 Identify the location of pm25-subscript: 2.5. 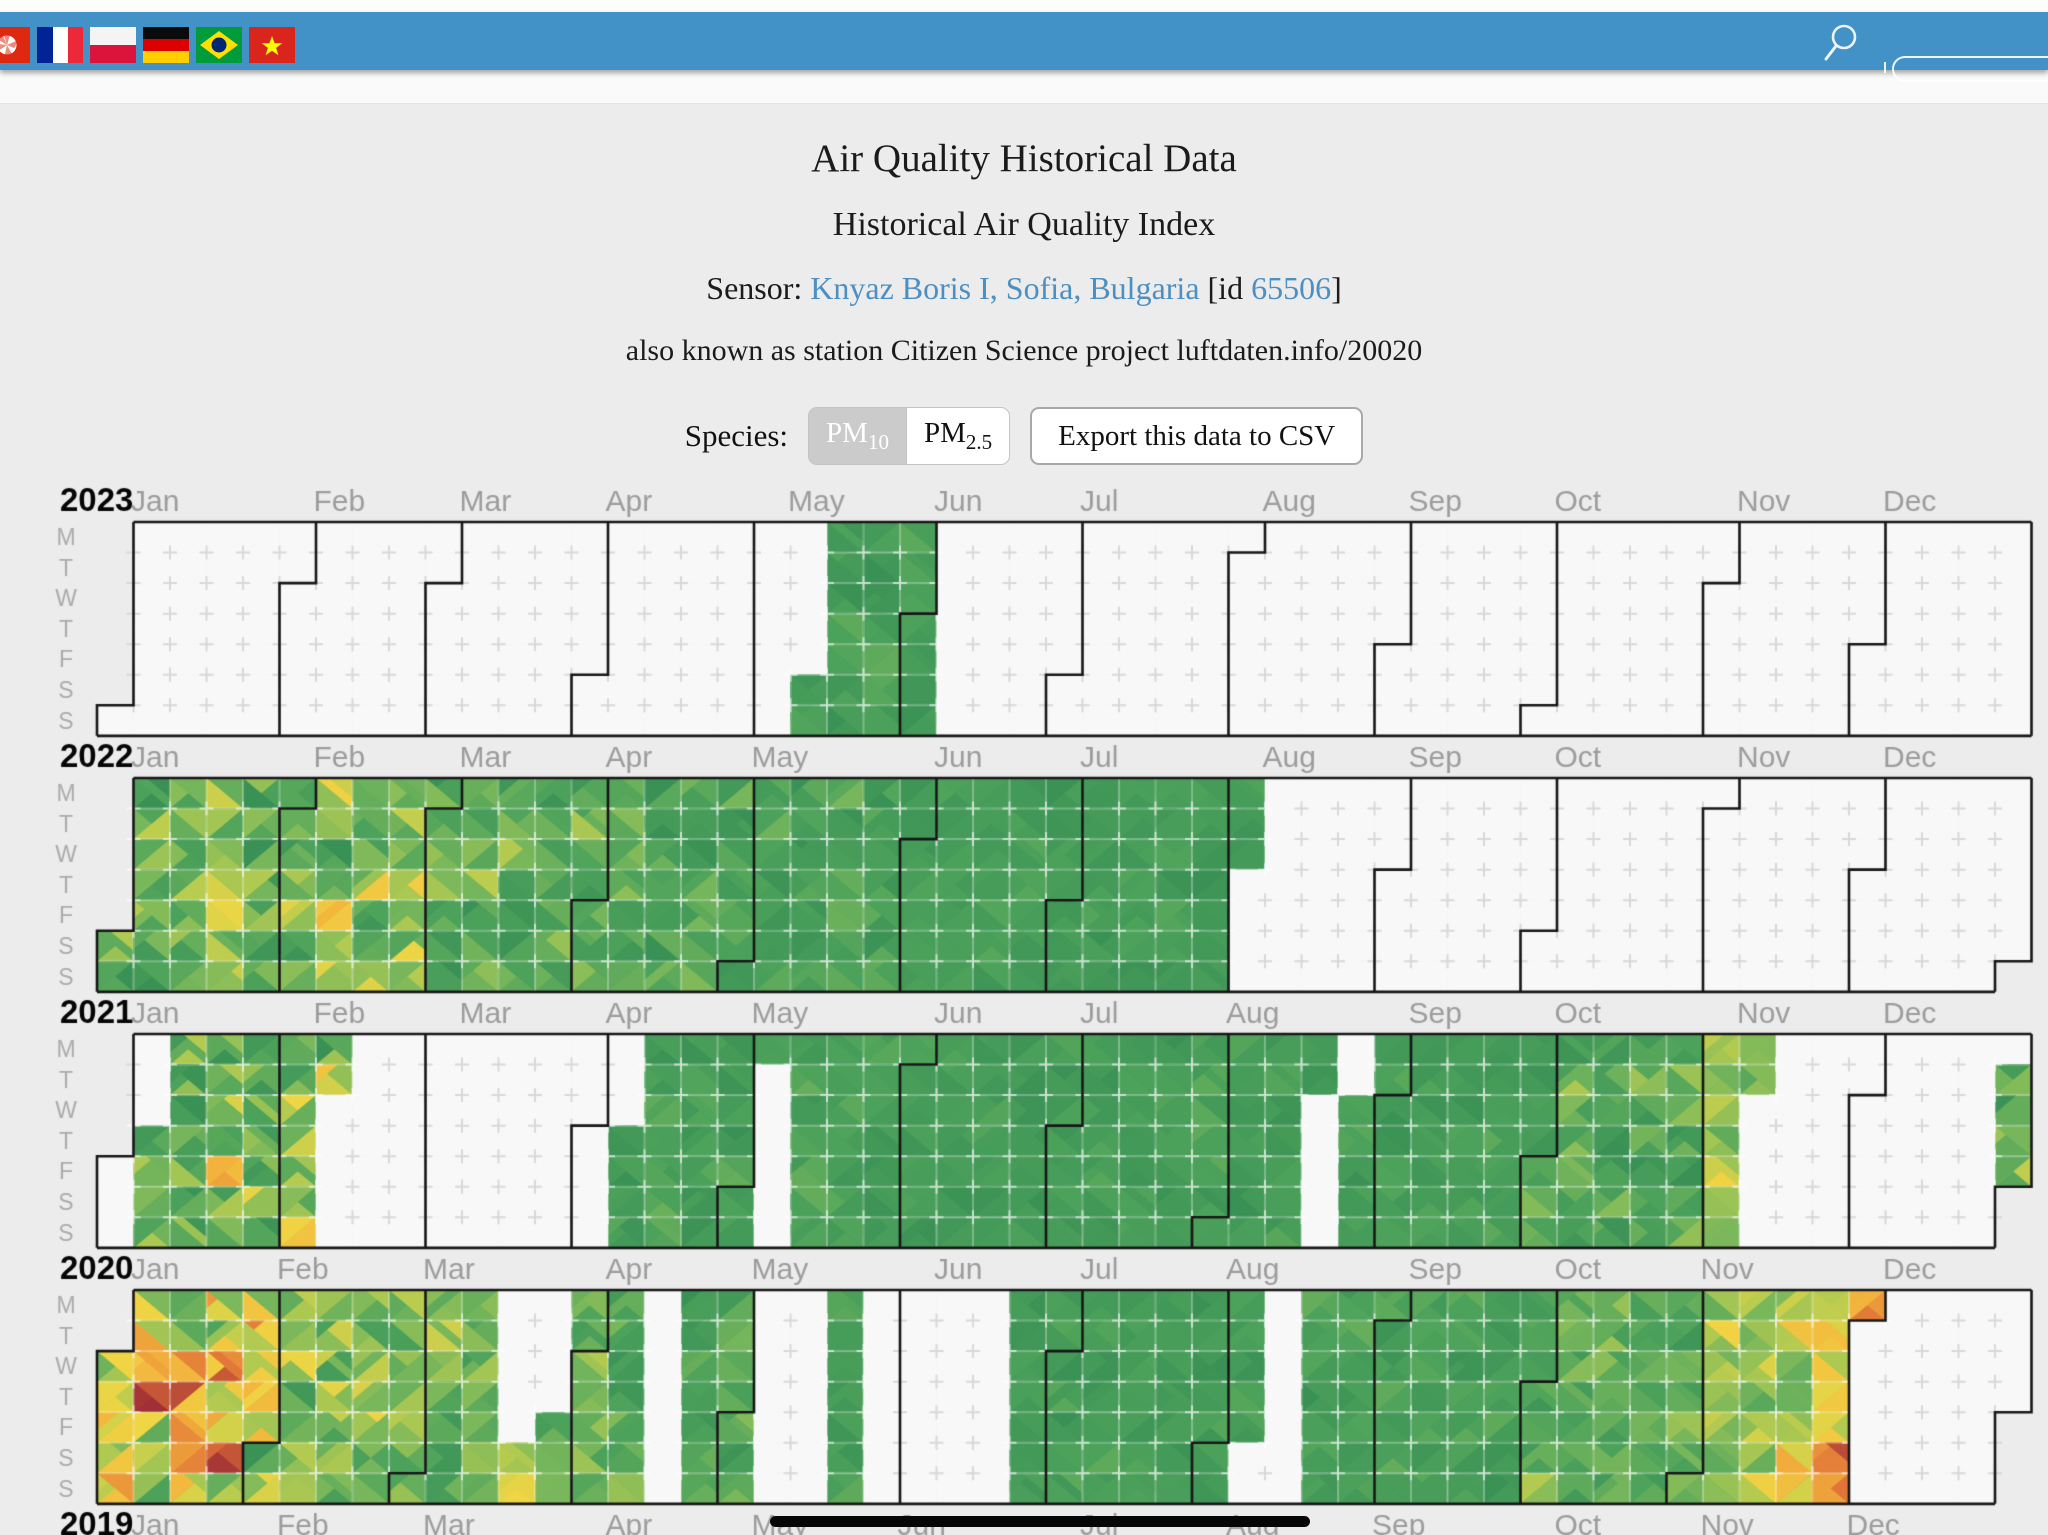
(979, 441).